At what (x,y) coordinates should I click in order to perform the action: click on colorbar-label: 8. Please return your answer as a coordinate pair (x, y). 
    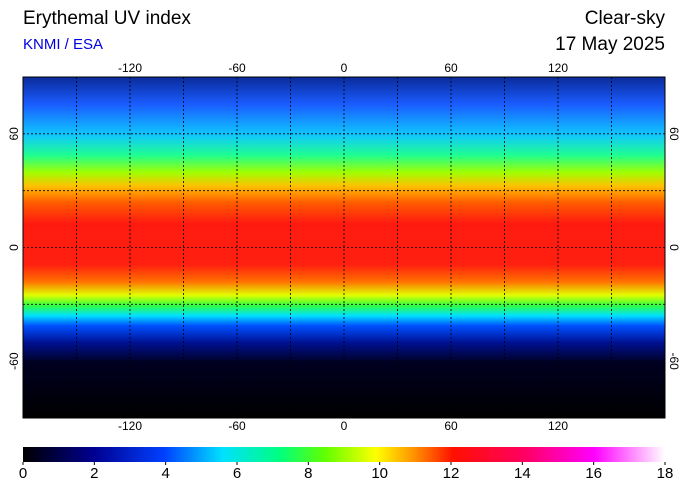
    Looking at the image, I should click on (308, 473).